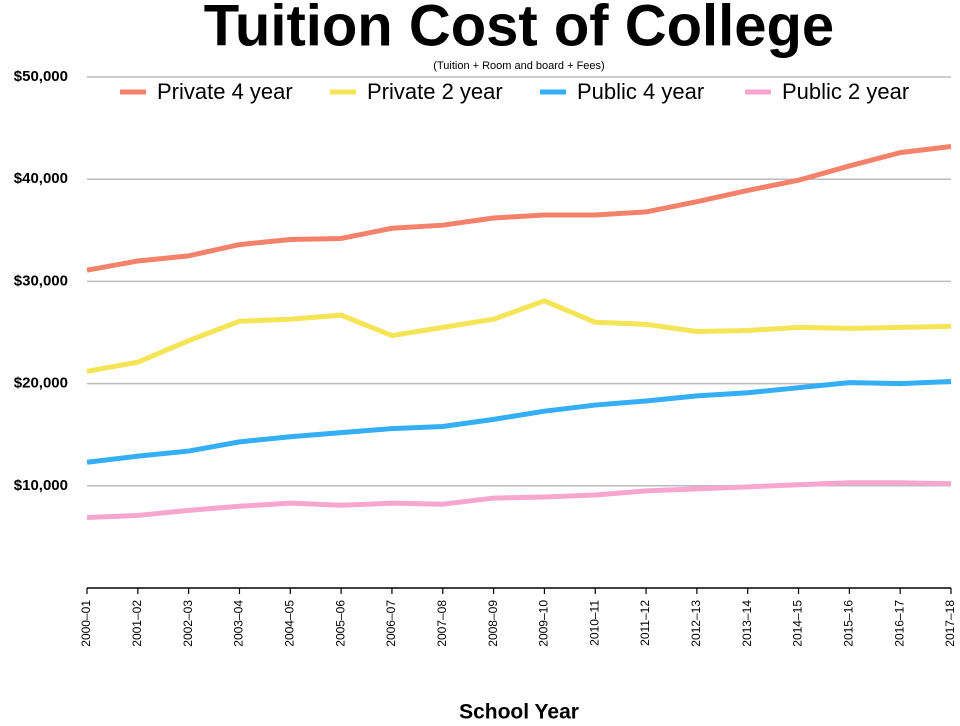 This screenshot has width=960, height=726. I want to click on x-tick-label: 2011–12, so click(645, 623).